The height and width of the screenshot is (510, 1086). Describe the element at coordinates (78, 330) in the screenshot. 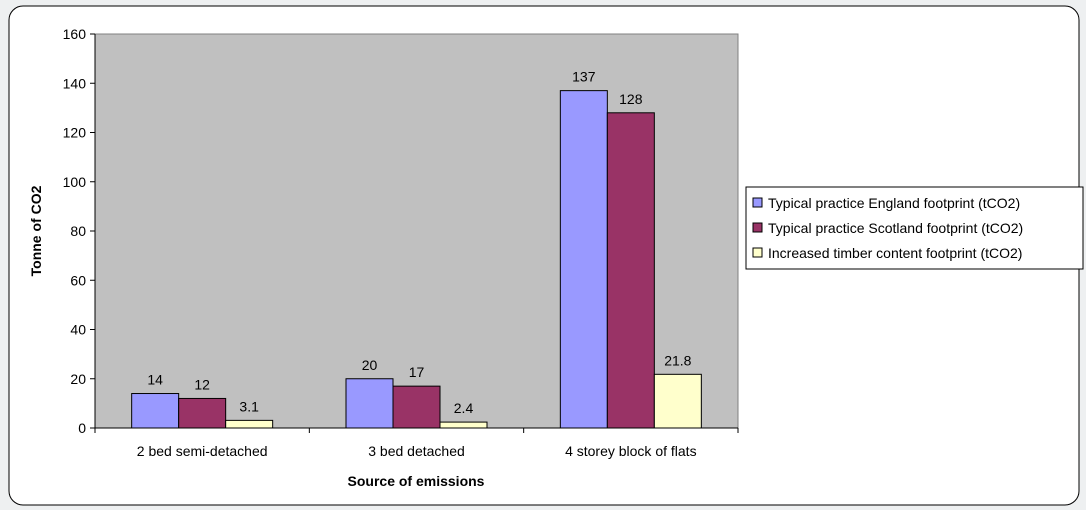

I see `y-tick-label: 40` at that location.